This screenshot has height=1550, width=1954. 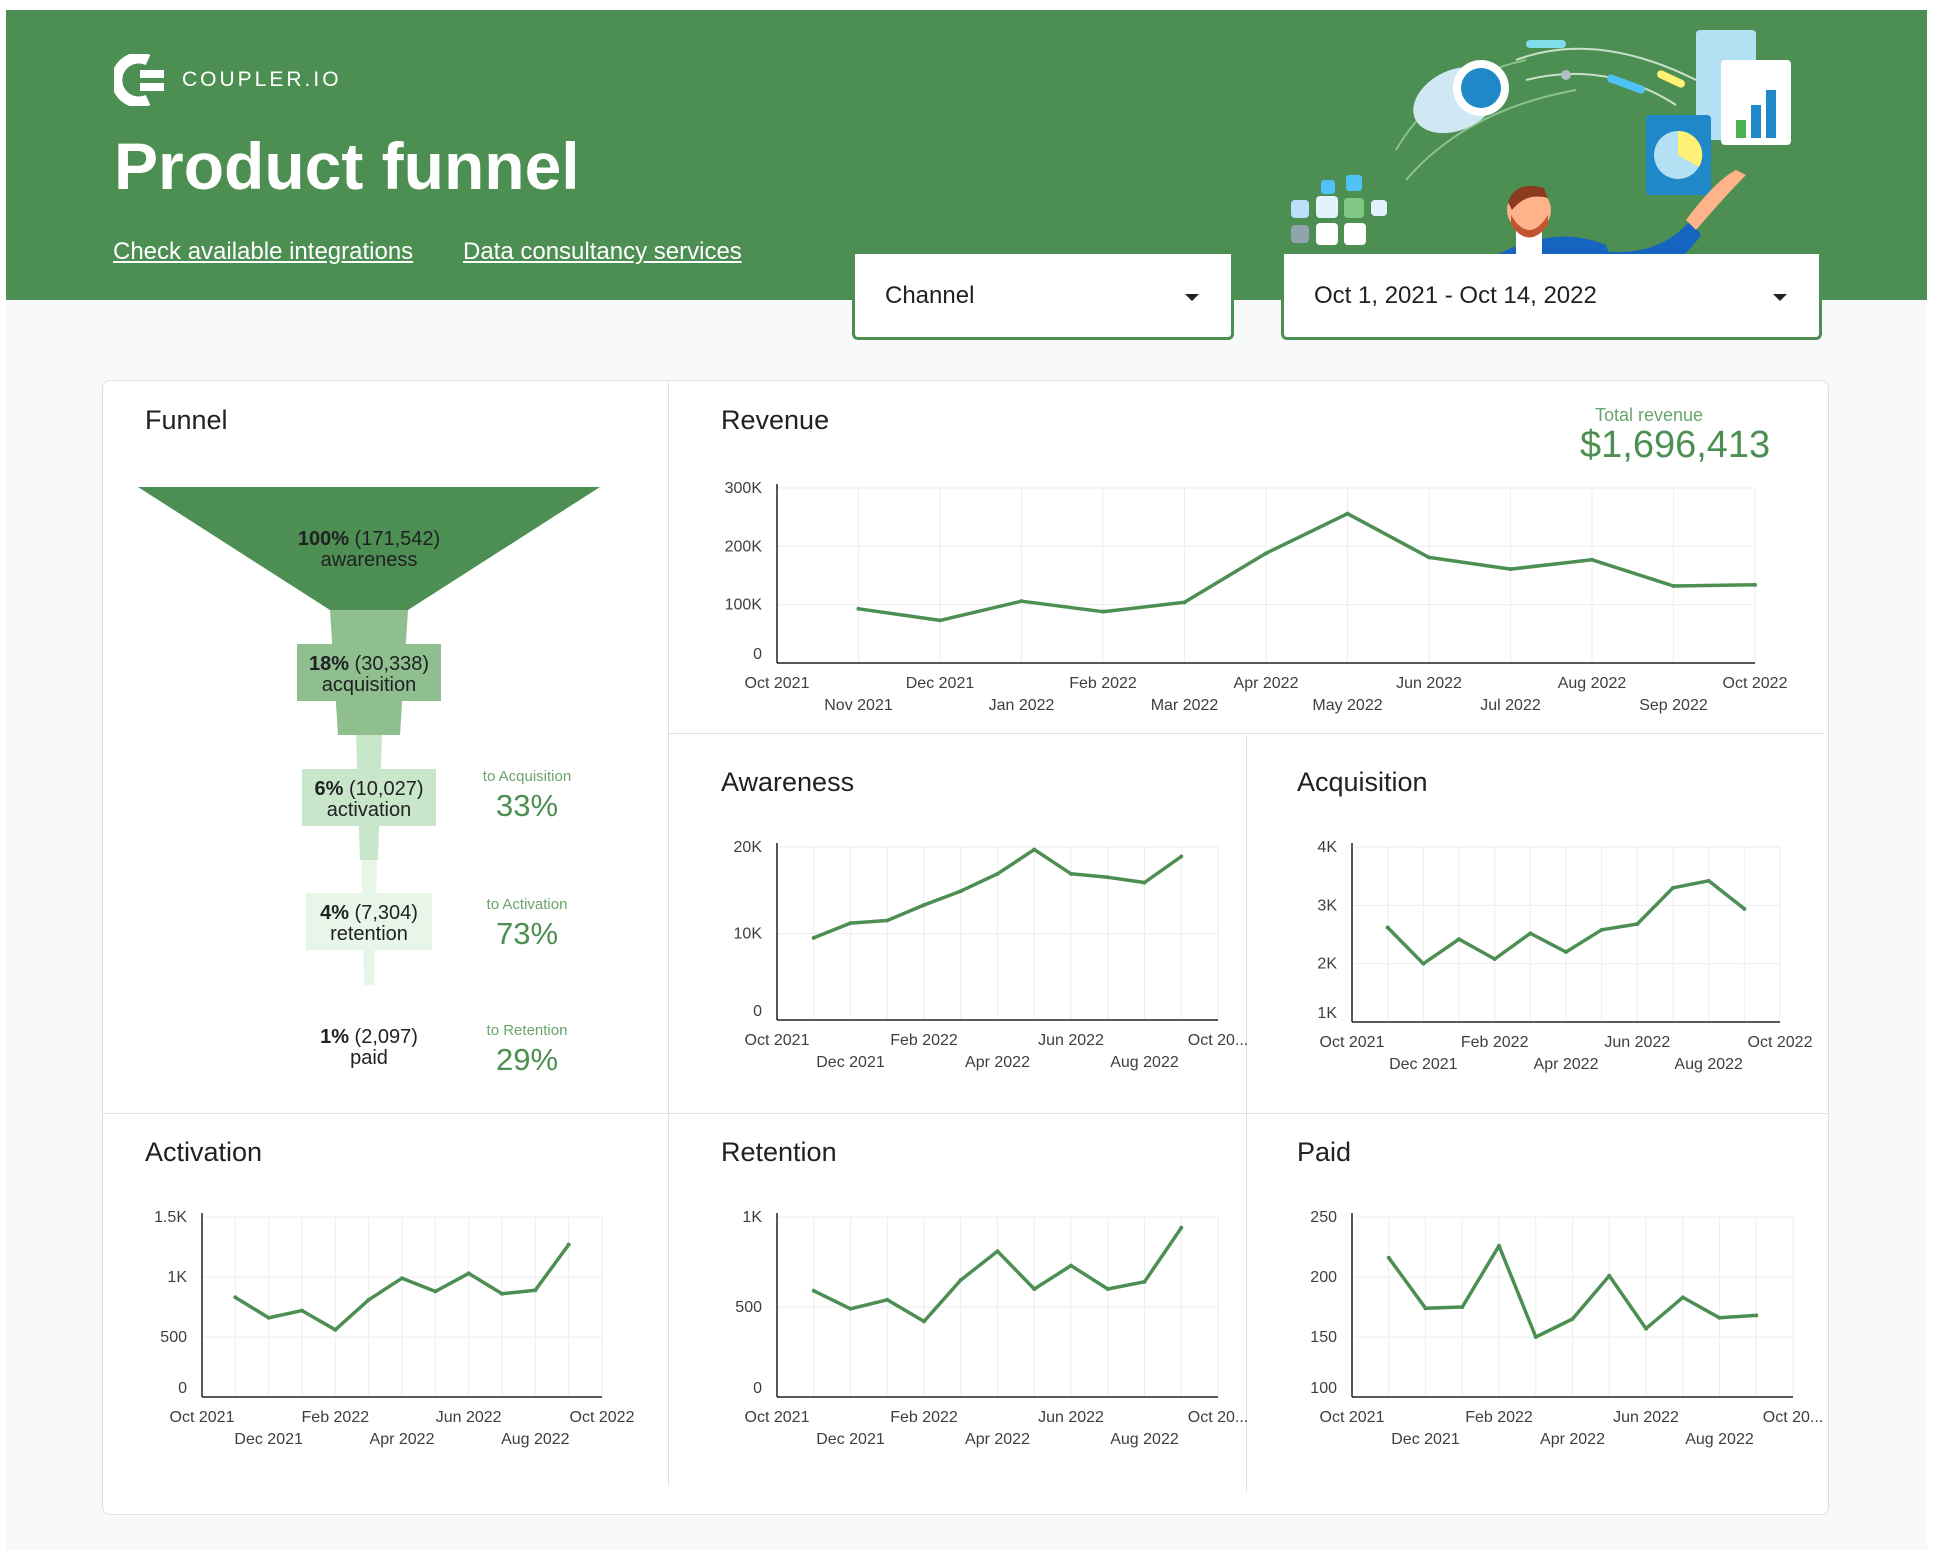 I want to click on y-tick-label: 200, so click(x=1323, y=1277).